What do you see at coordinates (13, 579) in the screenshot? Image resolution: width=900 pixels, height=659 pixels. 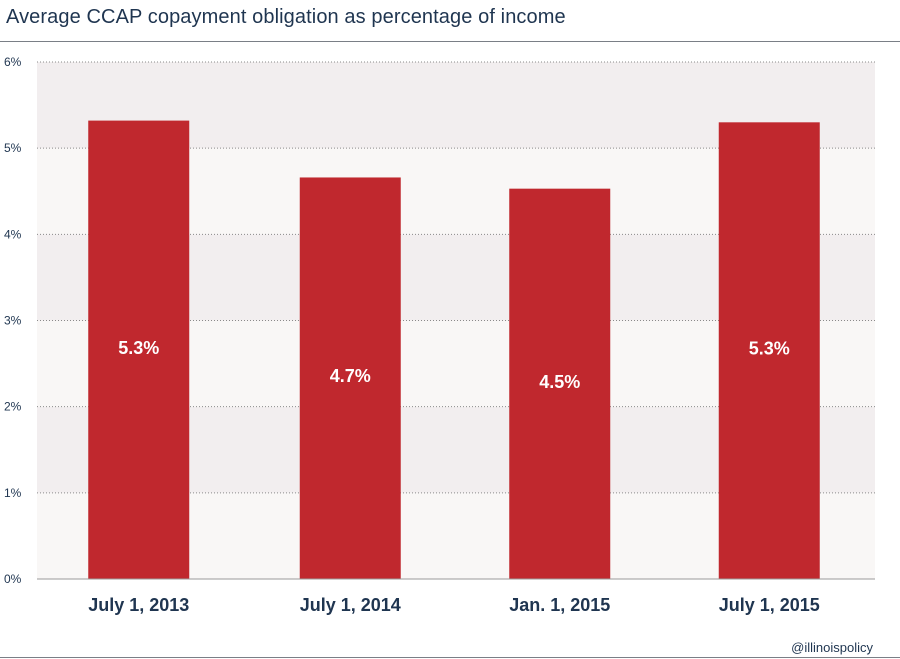 I see `y-tick-label: 0%` at bounding box center [13, 579].